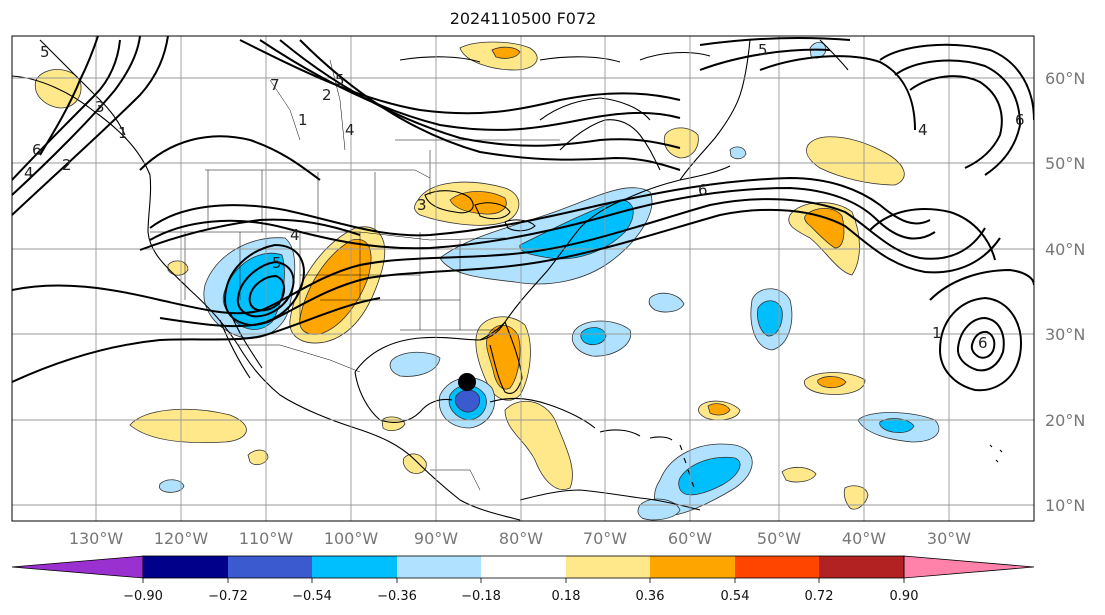 The height and width of the screenshot is (615, 1105). What do you see at coordinates (735, 596) in the screenshot?
I see `colorbar-tick-label: 0.54` at bounding box center [735, 596].